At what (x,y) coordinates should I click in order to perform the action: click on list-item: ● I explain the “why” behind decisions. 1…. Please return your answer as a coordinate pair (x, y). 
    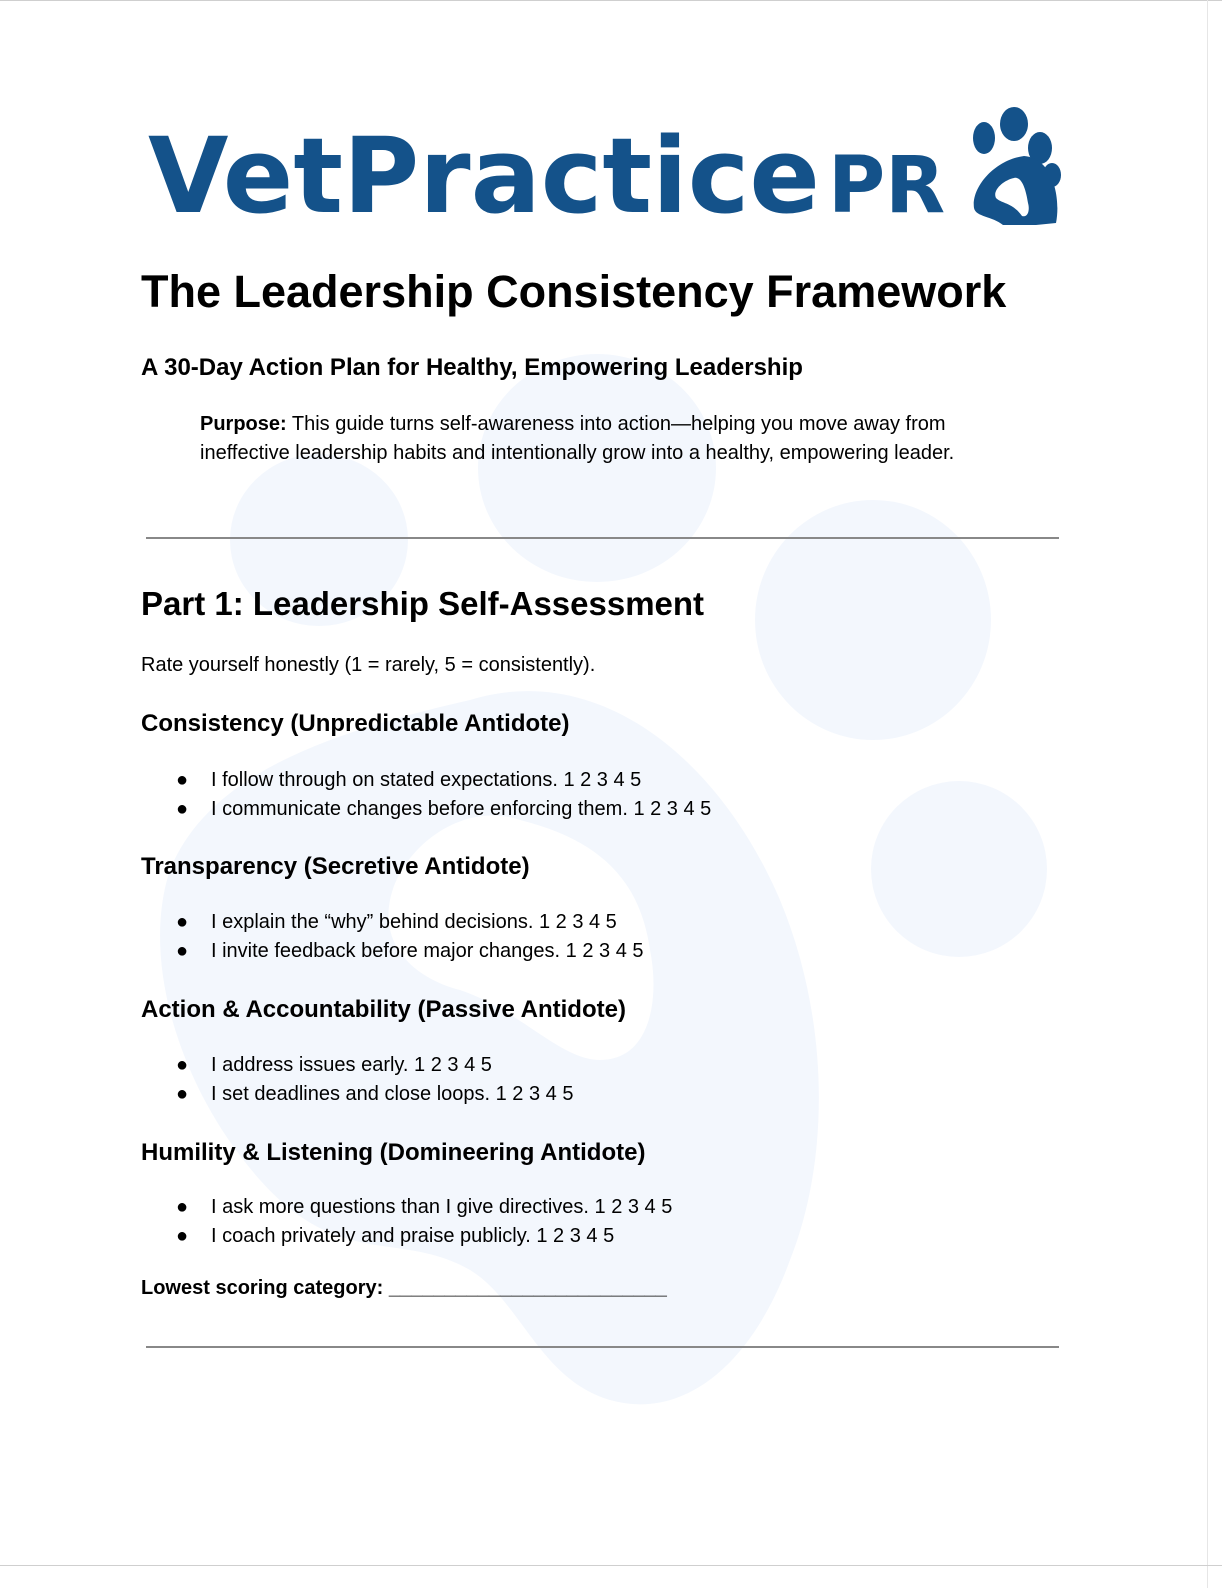
    Looking at the image, I should click on (396, 922).